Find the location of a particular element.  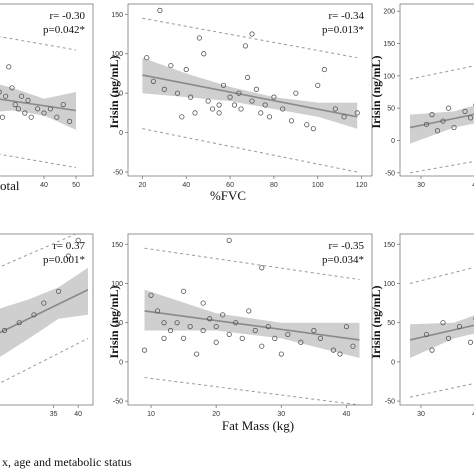

x-tick-label: 35 is located at coordinates (54, 414).